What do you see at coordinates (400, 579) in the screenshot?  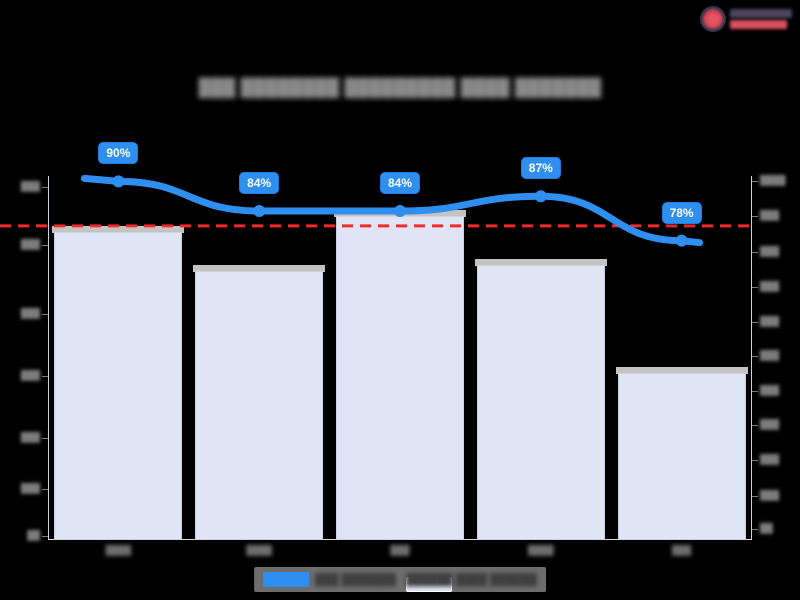 I see `chart-legend: ███ ███████ ██████ ████ ██████` at bounding box center [400, 579].